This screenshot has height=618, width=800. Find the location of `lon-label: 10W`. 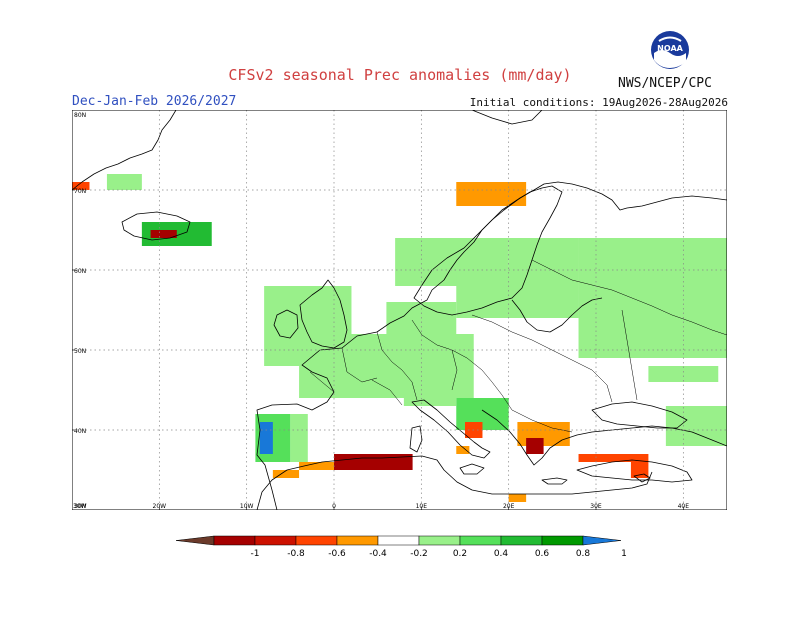

lon-label: 10W is located at coordinates (247, 506).